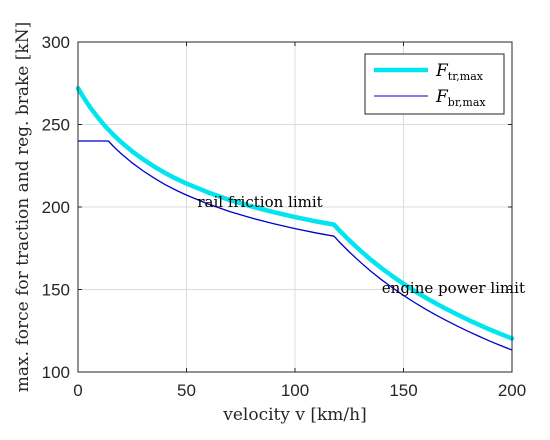 The image size is (550, 440). I want to click on legend-label-fbr-main: F, so click(442, 97).